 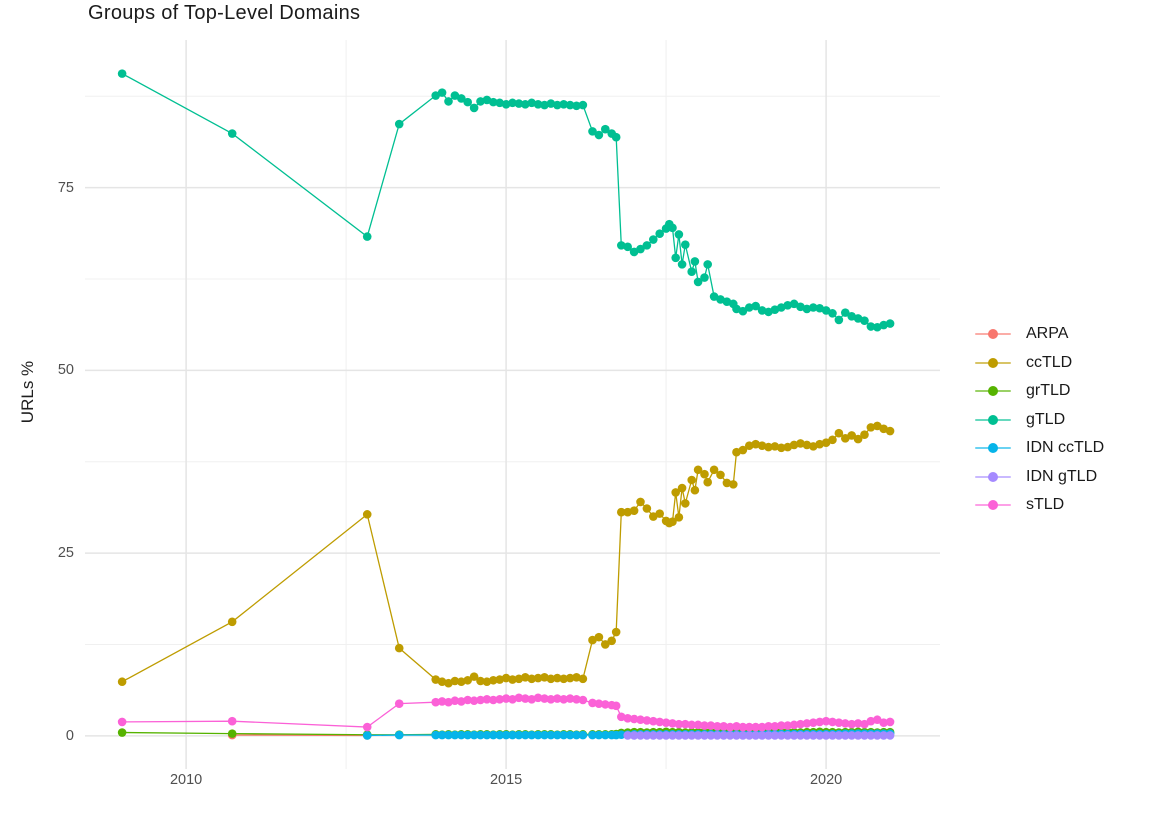 I want to click on legend-label: grTLD, so click(x=1048, y=391).